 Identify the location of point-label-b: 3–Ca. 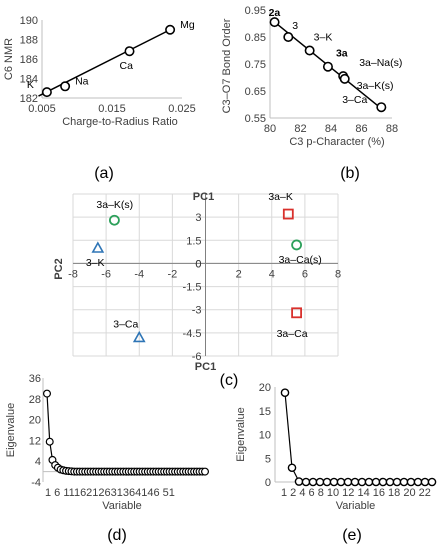
(354, 100).